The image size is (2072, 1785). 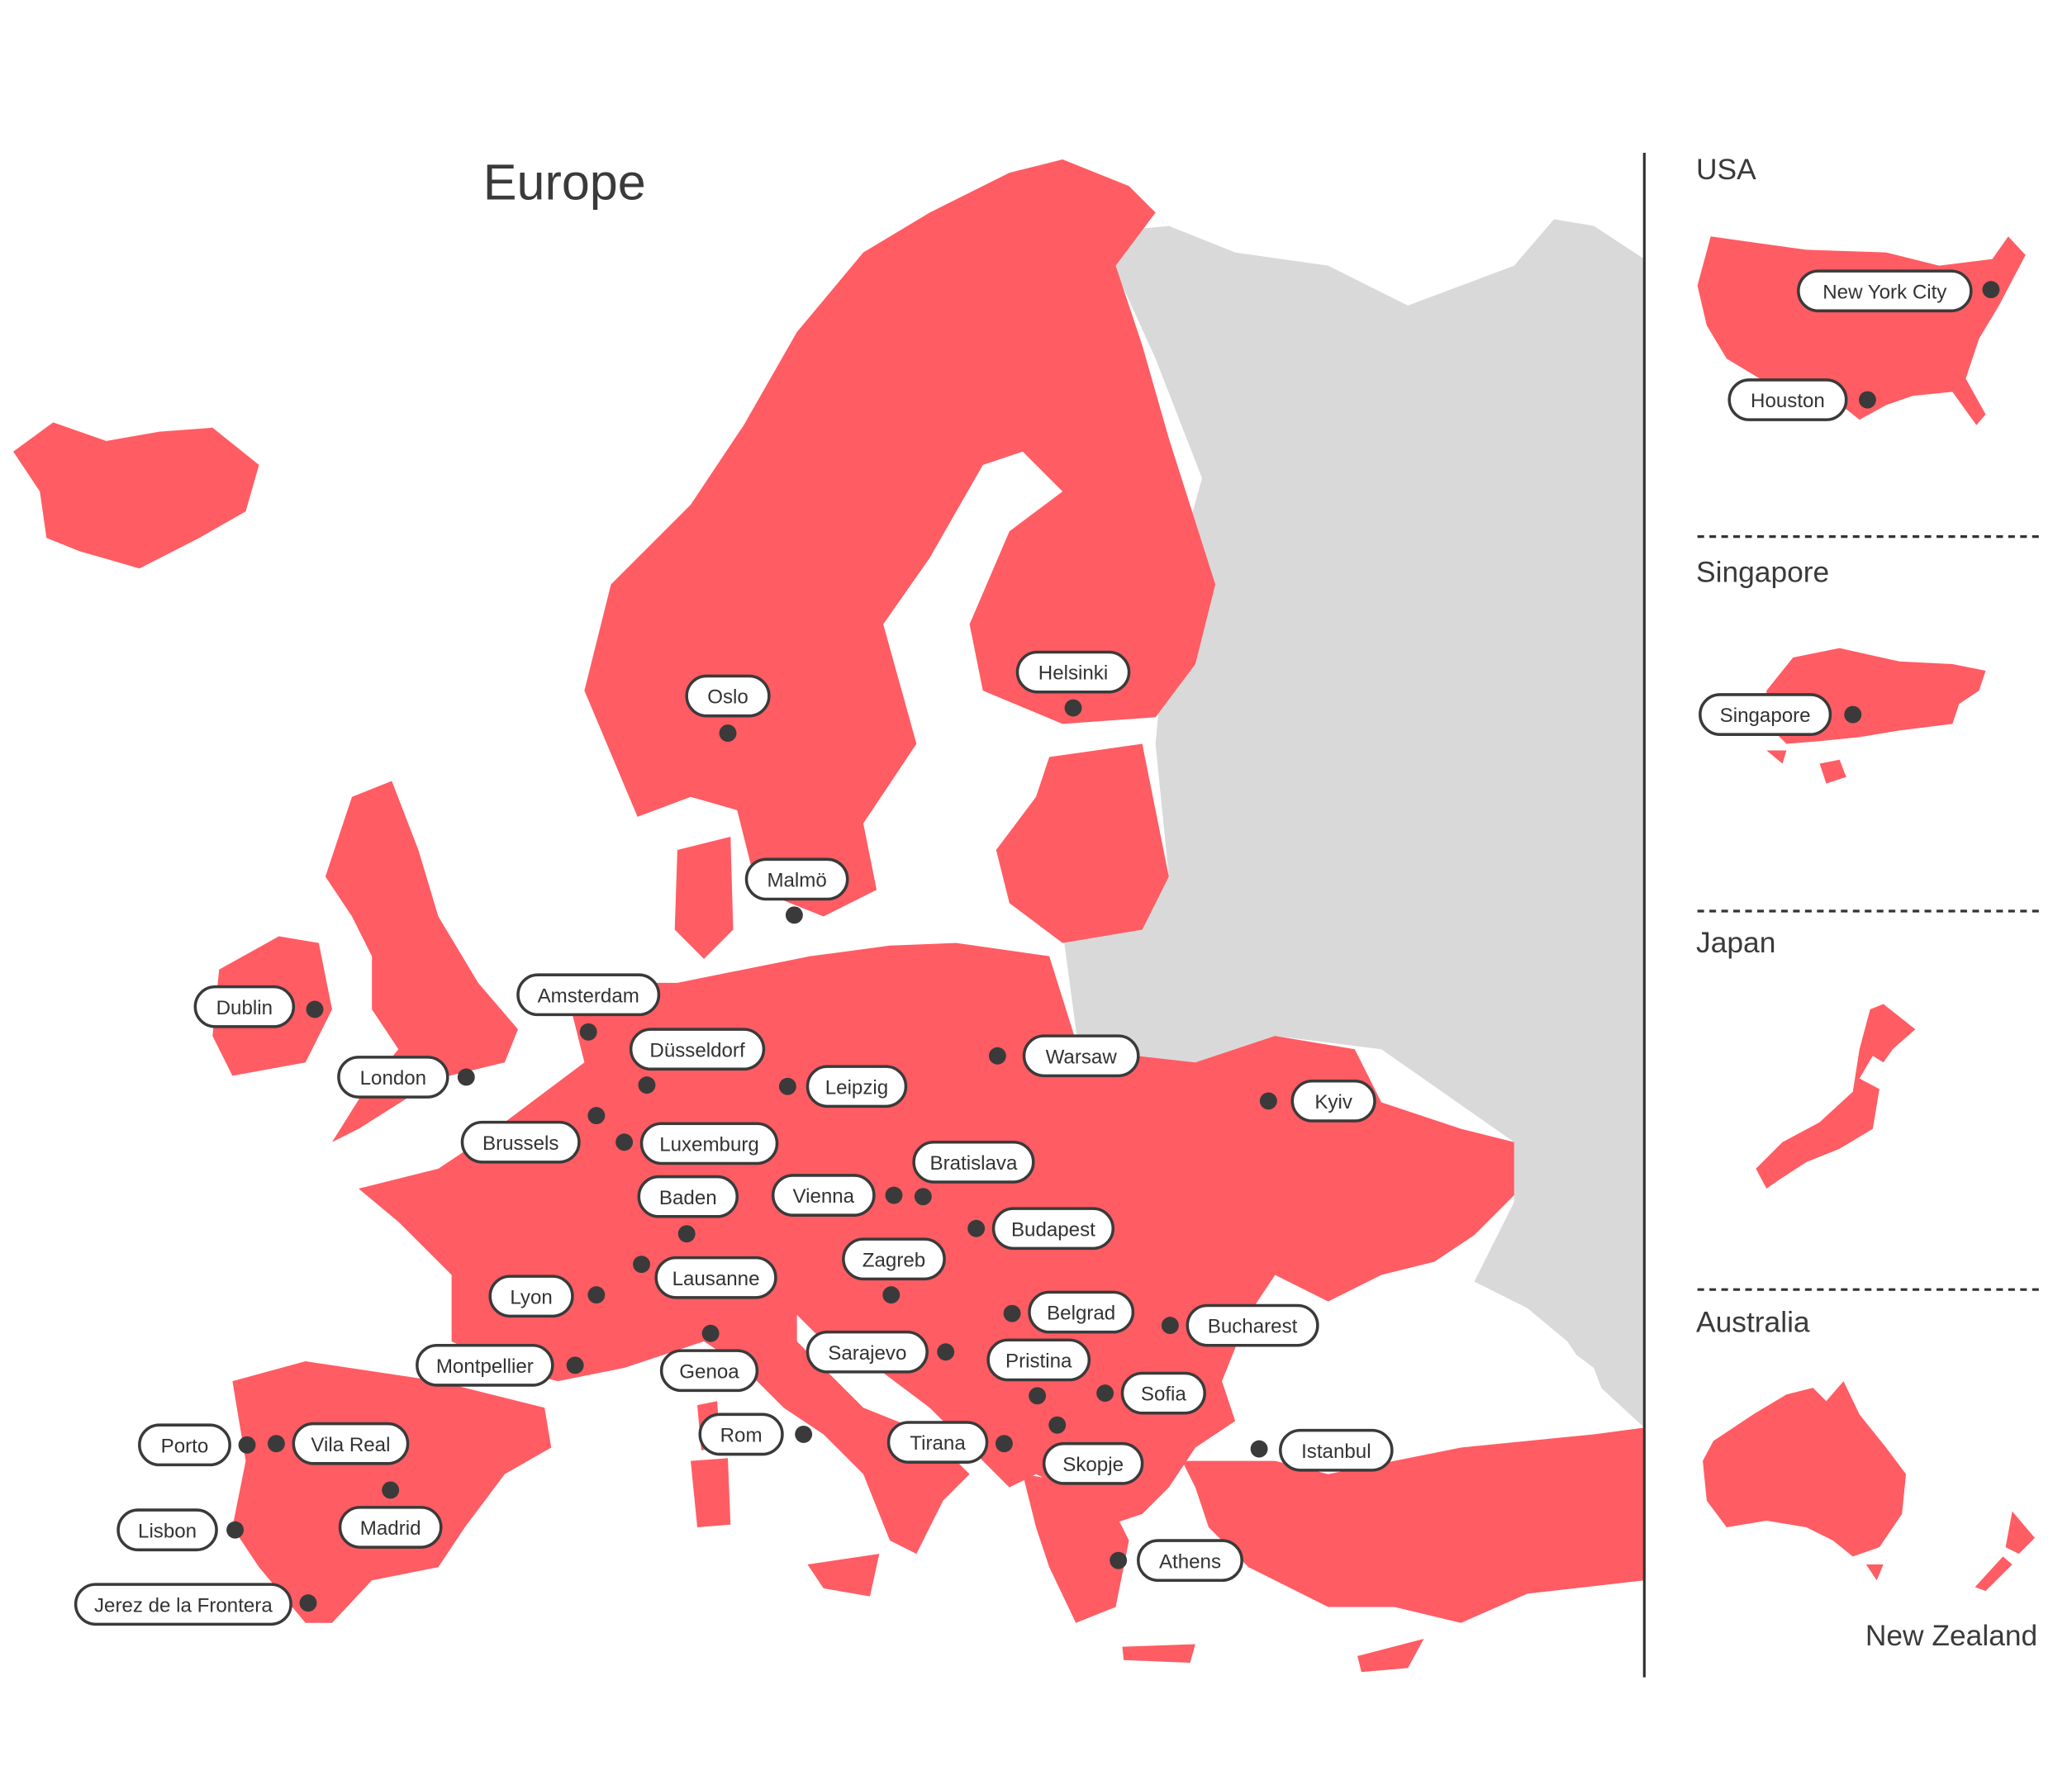 I want to click on city-pin: Singapore, so click(x=1780, y=714).